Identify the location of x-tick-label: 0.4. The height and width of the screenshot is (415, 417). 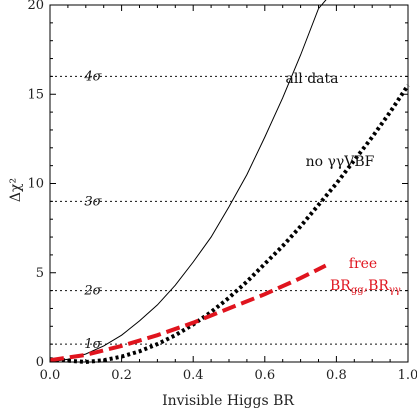
(193, 375).